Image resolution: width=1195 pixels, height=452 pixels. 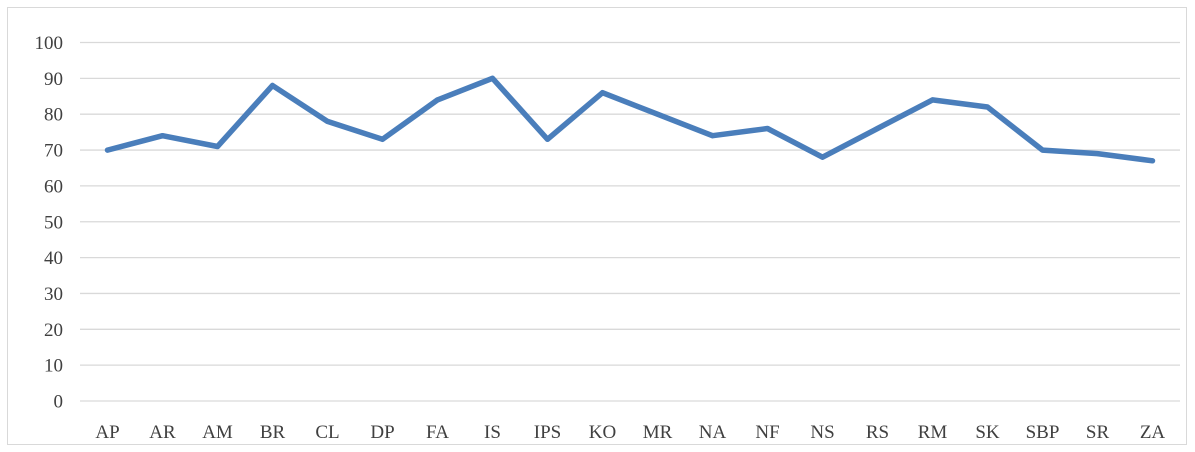 I want to click on x-tick-label-am: AM, so click(x=217, y=432).